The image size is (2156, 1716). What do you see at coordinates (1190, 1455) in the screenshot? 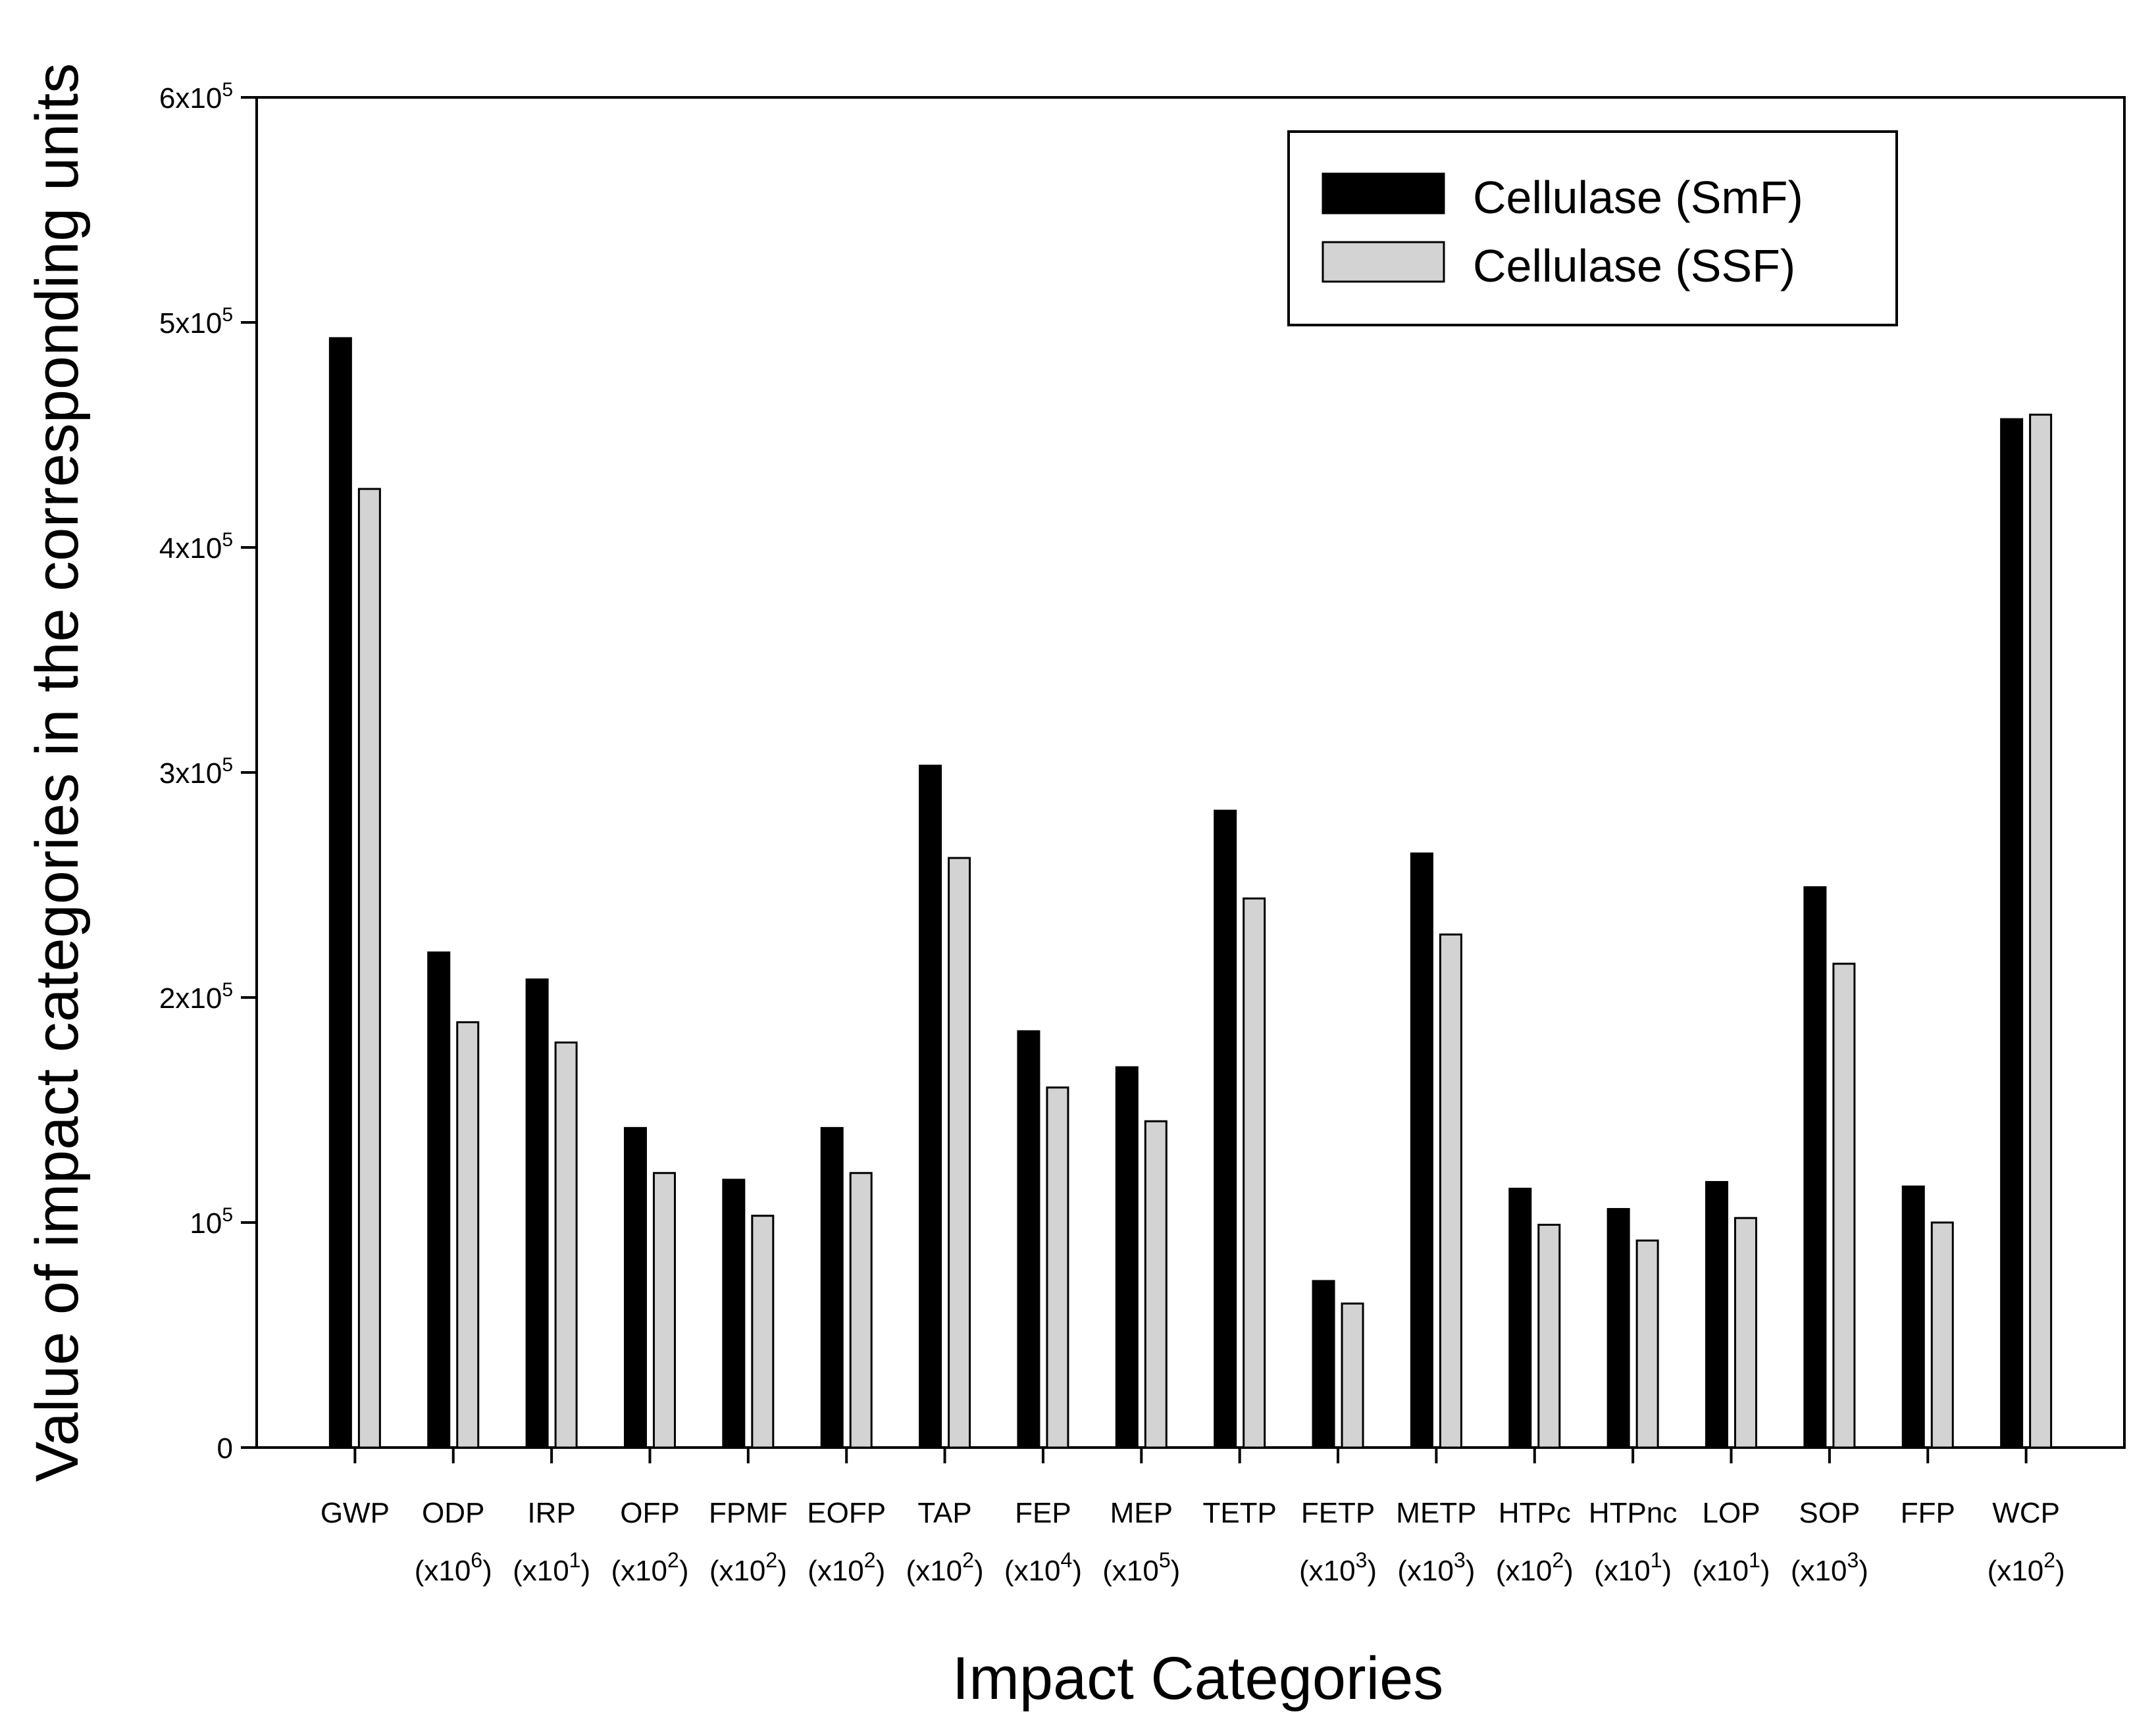
I see `x-axis` at bounding box center [1190, 1455].